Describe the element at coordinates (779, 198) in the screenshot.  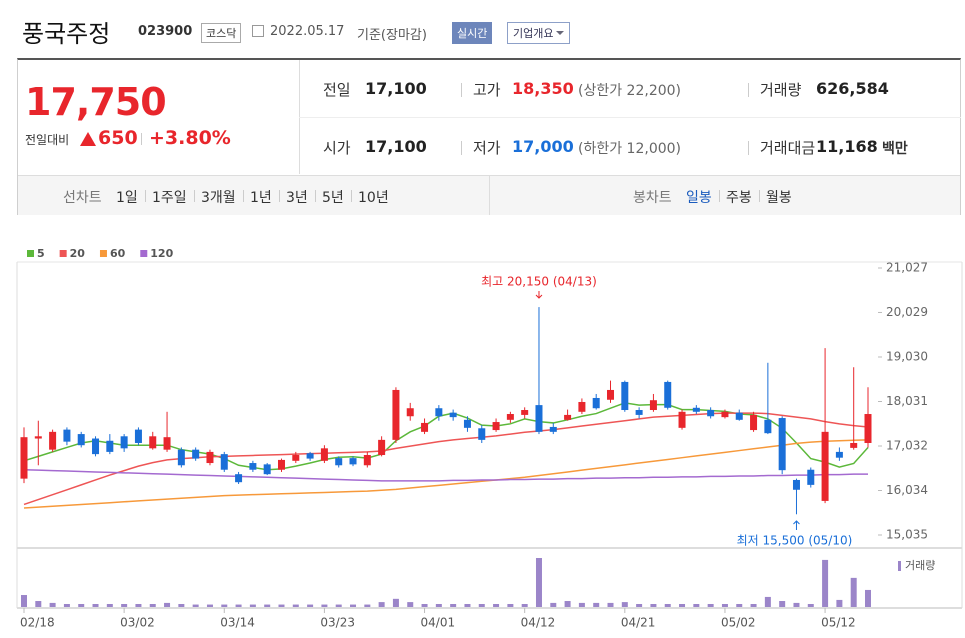
I see `nav-item: 월봉` at that location.